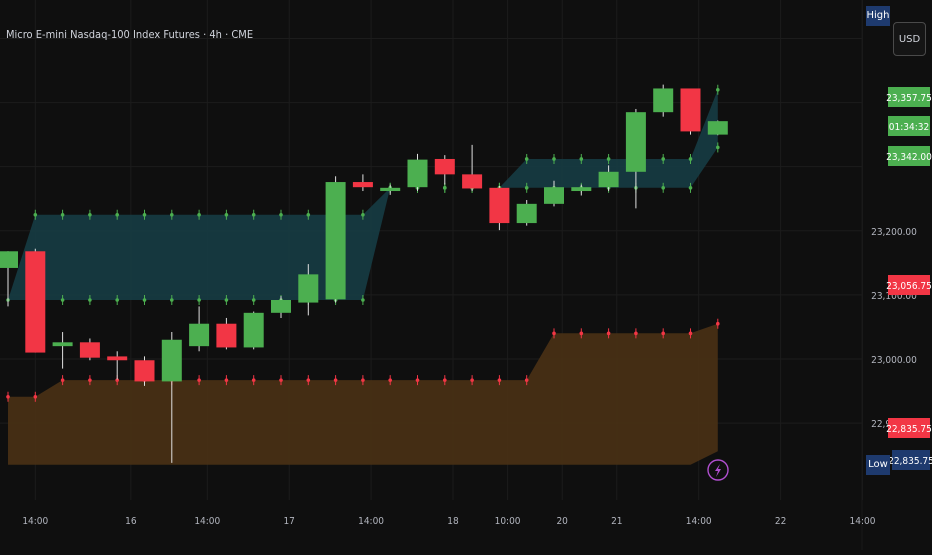 Image resolution: width=932 pixels, height=555 pixels. What do you see at coordinates (894, 296) in the screenshot?
I see `y-tick-label: 23,100.00` at bounding box center [894, 296].